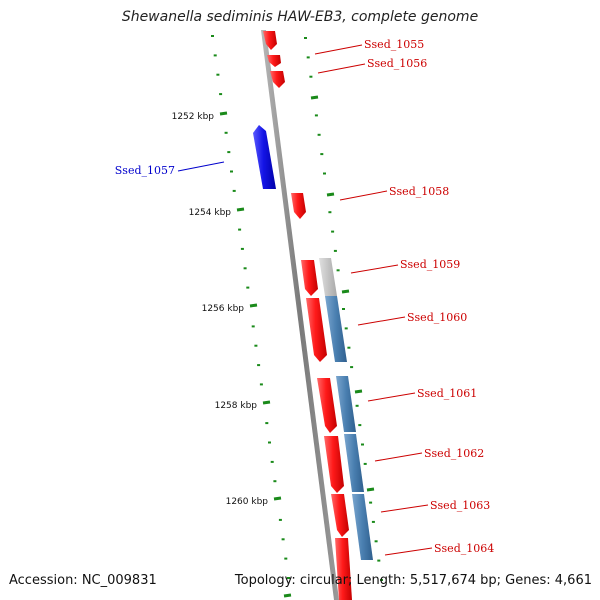  Describe the element at coordinates (210, 213) in the screenshot. I see `tick-label: 1254 kbp` at that location.